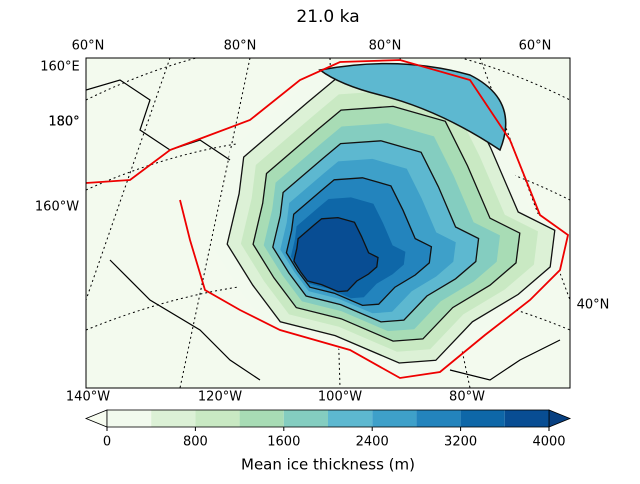  Describe the element at coordinates (283, 442) in the screenshot. I see `colorbar-tick-label: 1600` at that location.